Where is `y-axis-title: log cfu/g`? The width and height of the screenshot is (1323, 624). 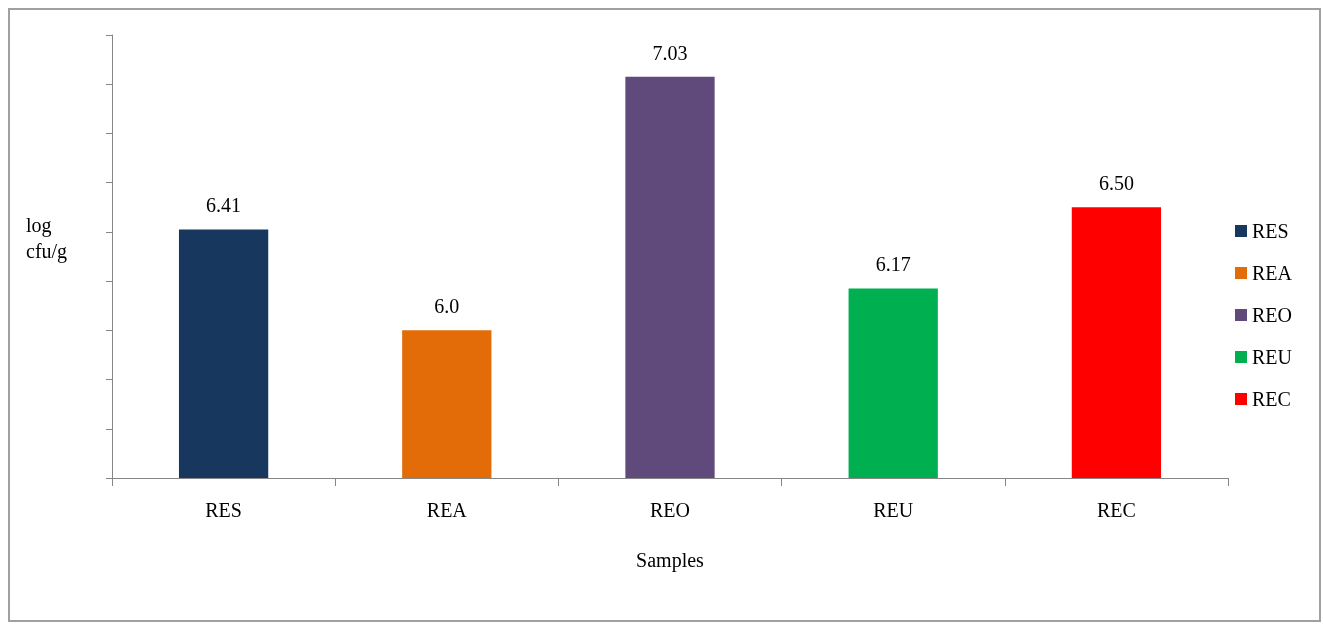
y-axis-title: log cfu/g is located at coordinates (47, 238).